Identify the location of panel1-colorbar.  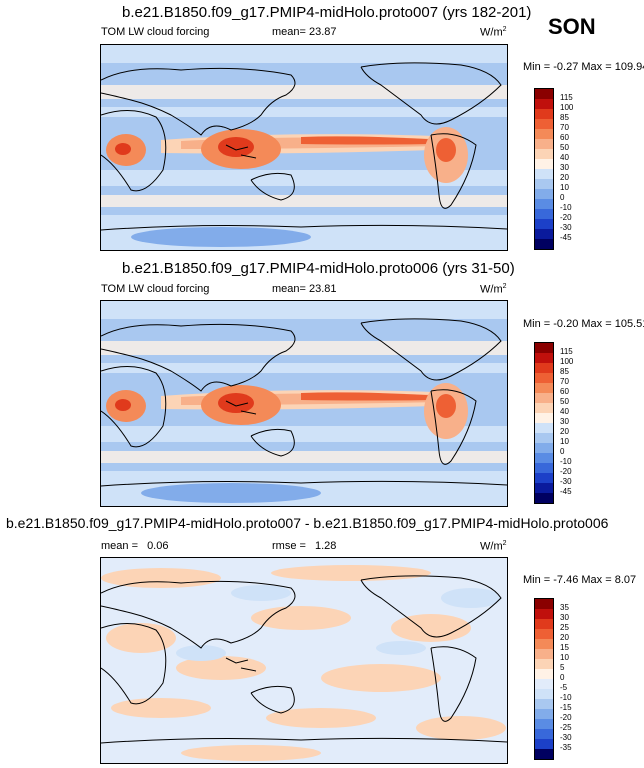
(544, 169).